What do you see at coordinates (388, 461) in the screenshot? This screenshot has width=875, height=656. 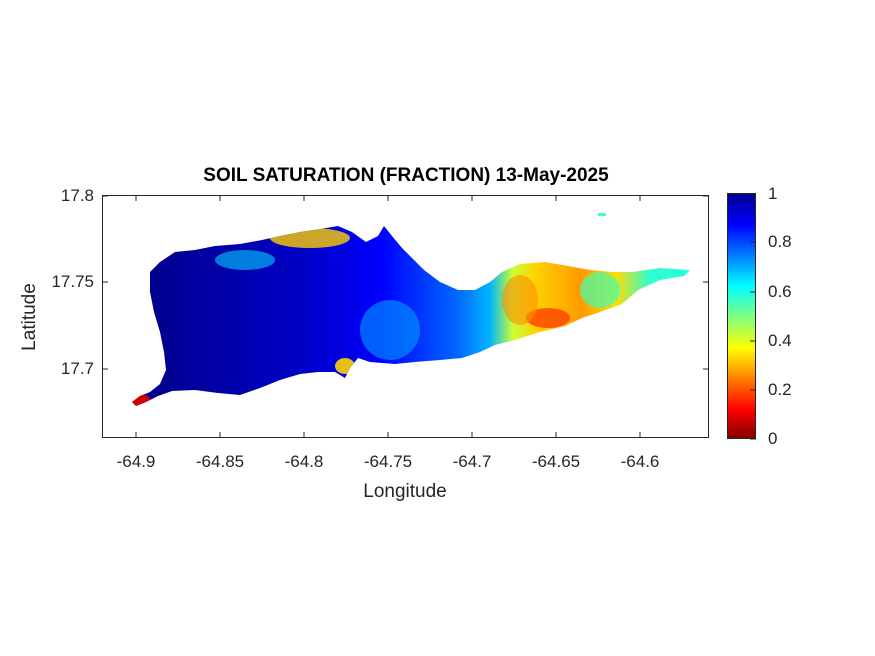 I see `xtick-label: -64.75` at bounding box center [388, 461].